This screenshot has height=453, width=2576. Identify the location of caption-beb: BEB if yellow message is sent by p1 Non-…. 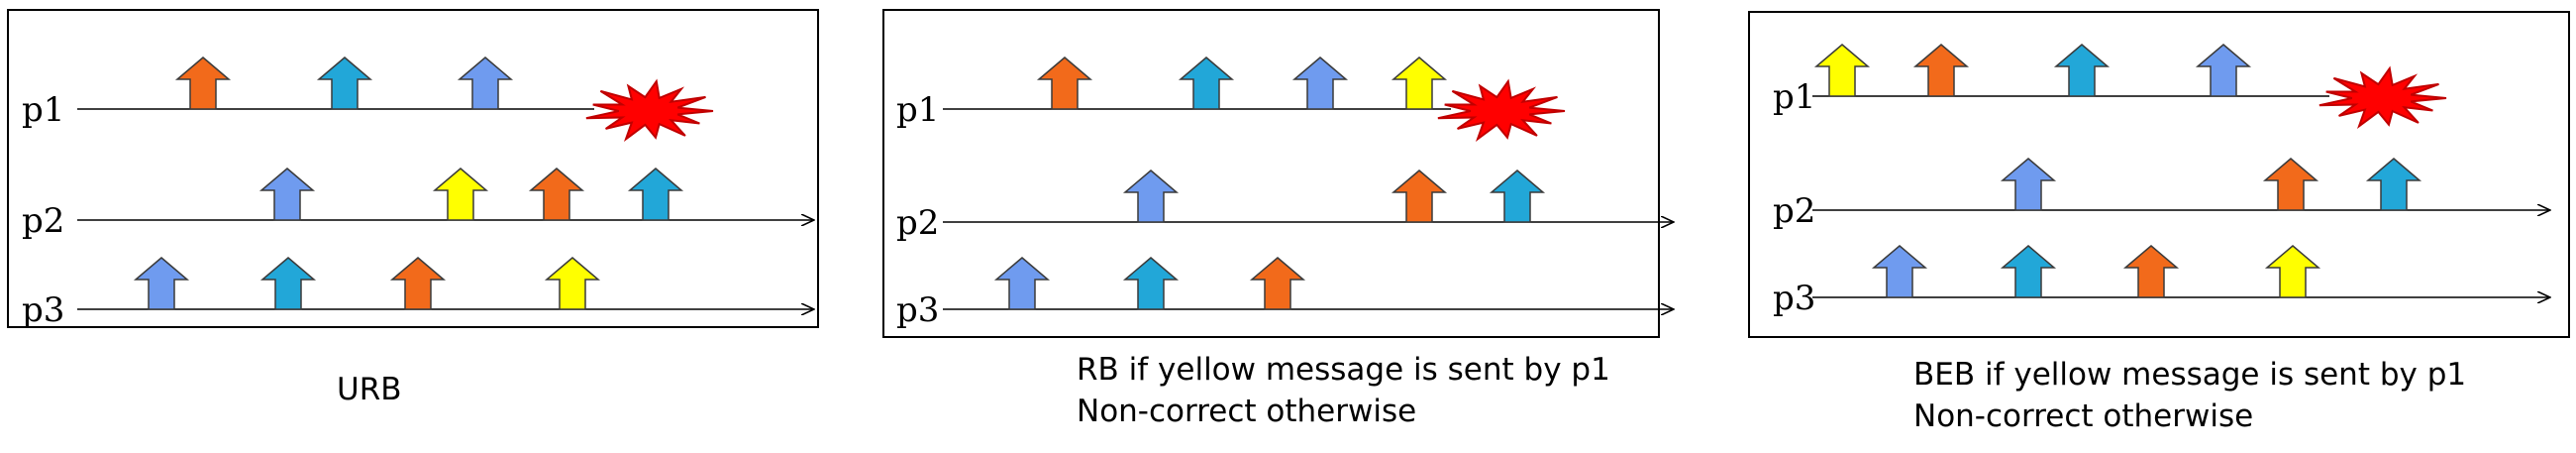
(2189, 396).